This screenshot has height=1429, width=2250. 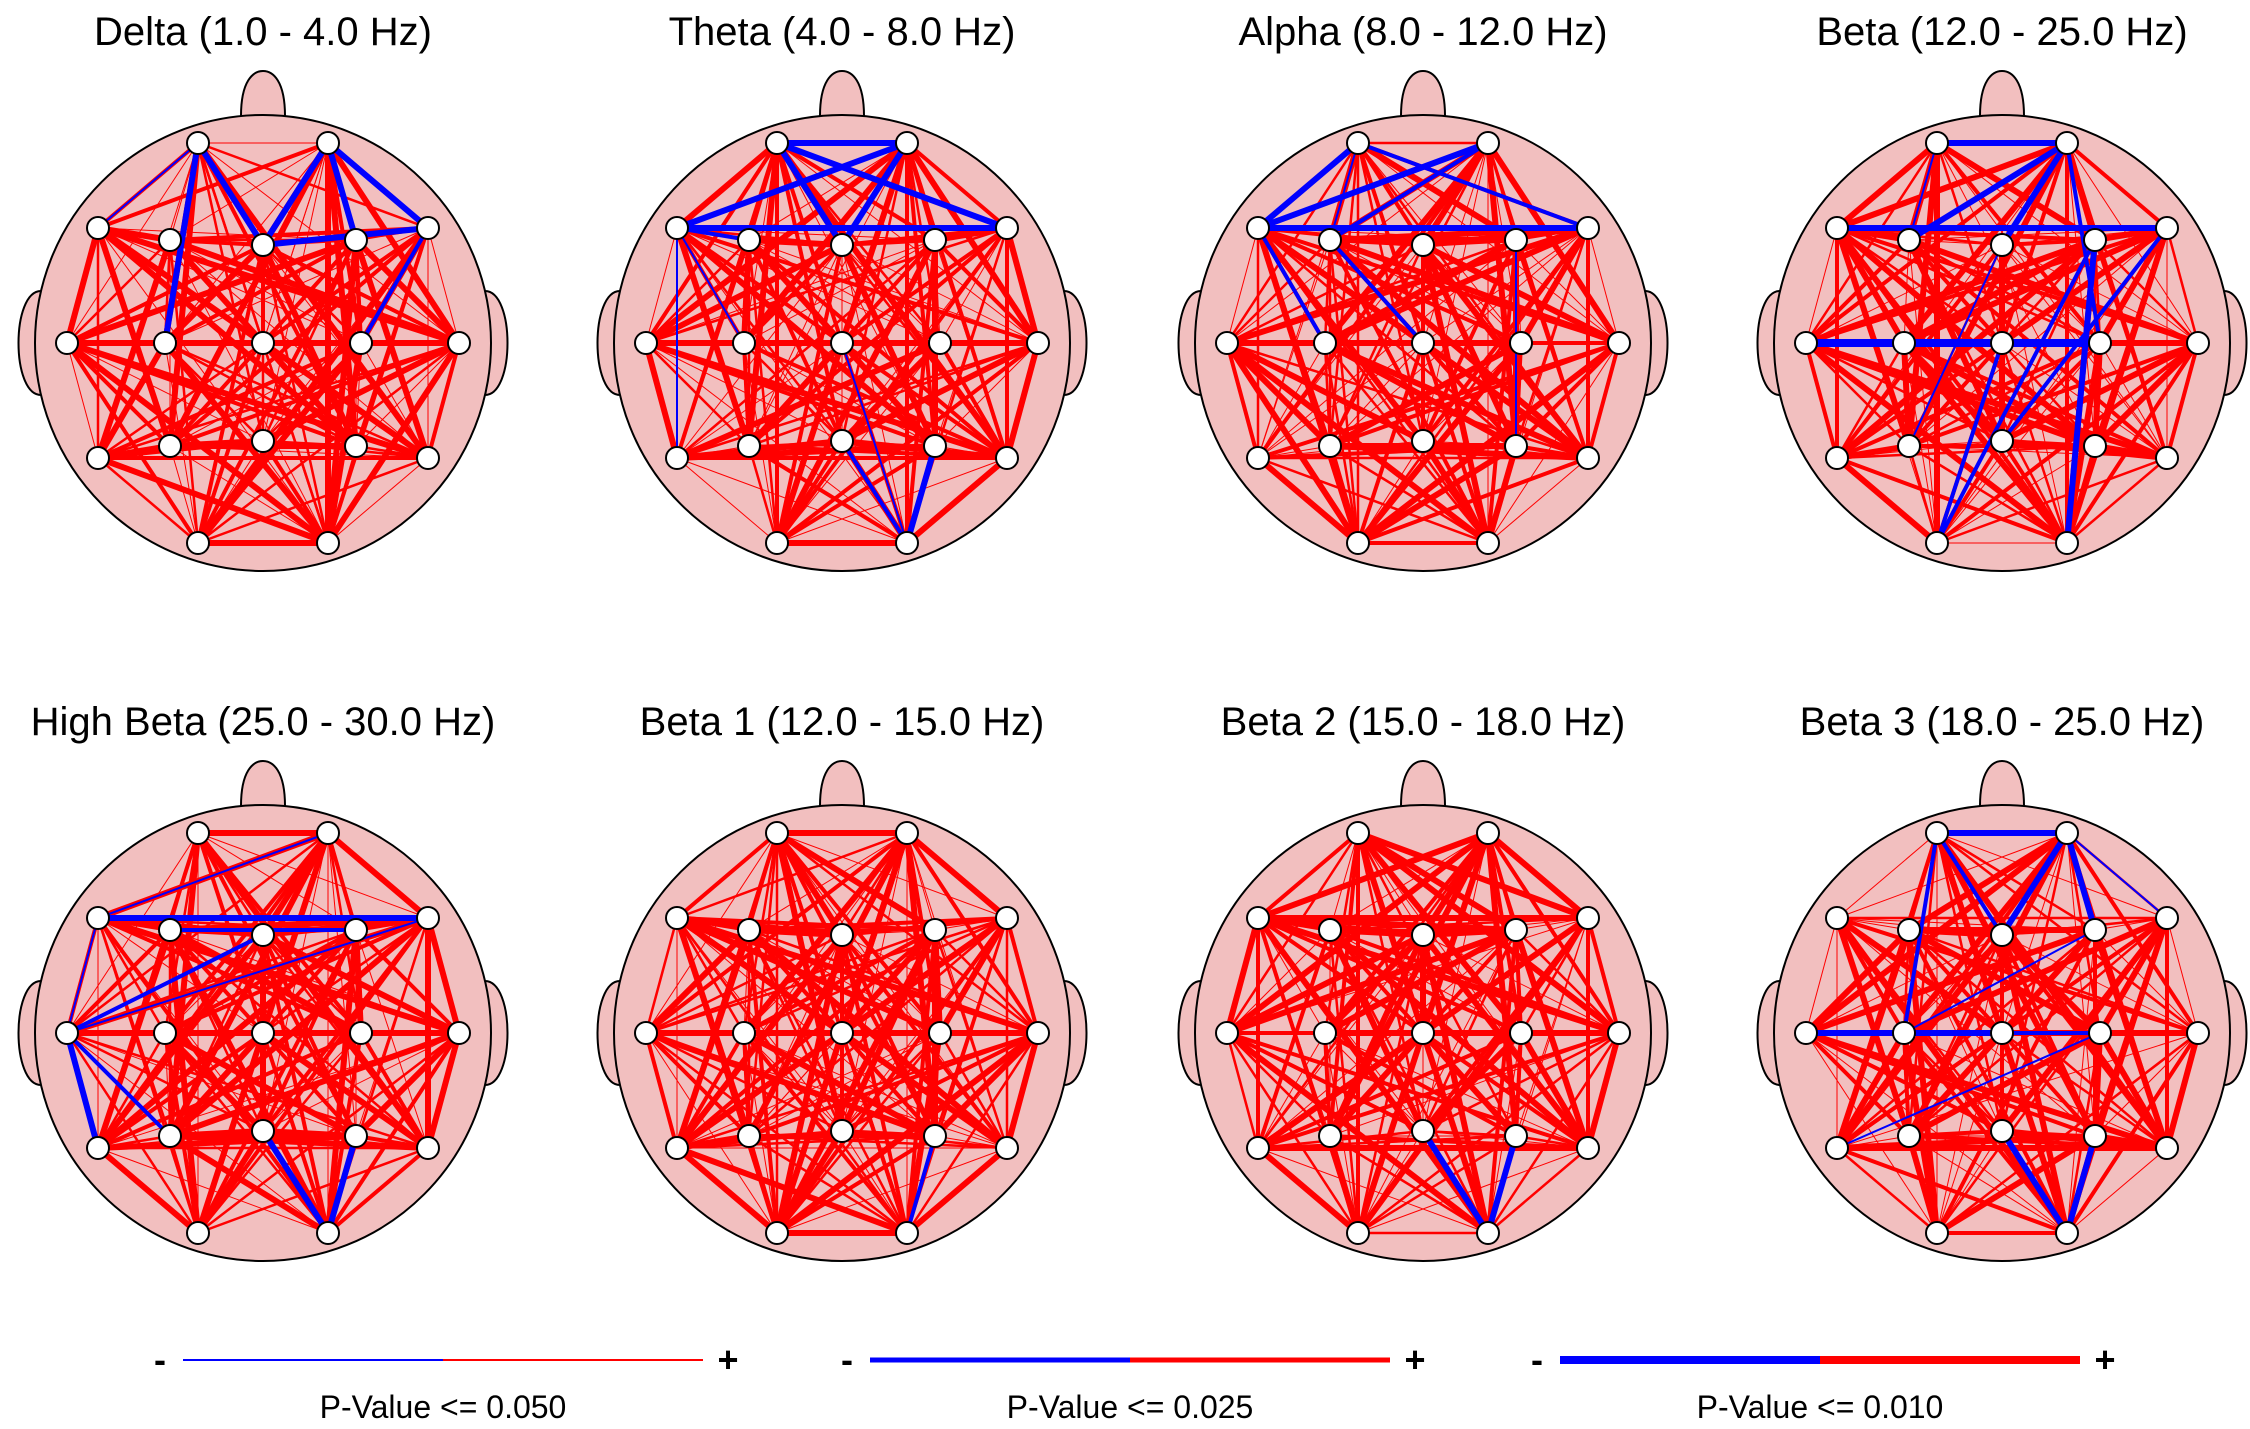 What do you see at coordinates (646, 343) in the screenshot?
I see `electrode-t3` at bounding box center [646, 343].